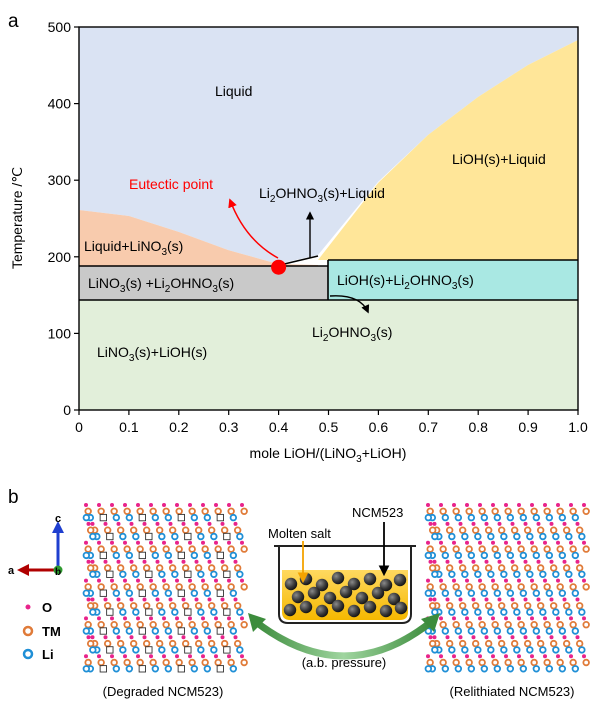 The image size is (600, 710). Describe the element at coordinates (328, 455) in the screenshot. I see `x-axis-label: mole LiOH/(LiNO3+LiOH)` at that location.